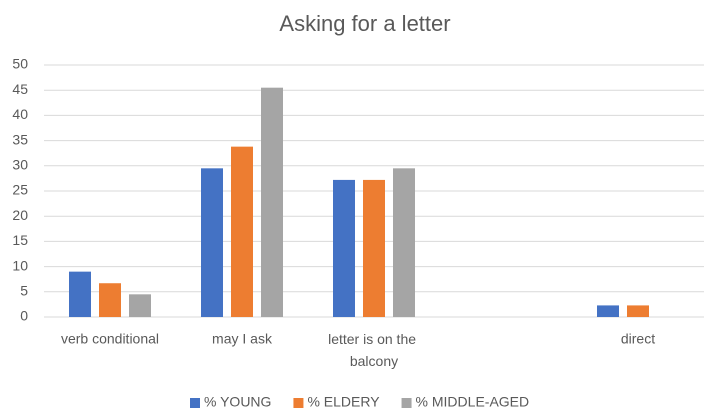  I want to click on y-tick-label: 15, so click(20, 240).